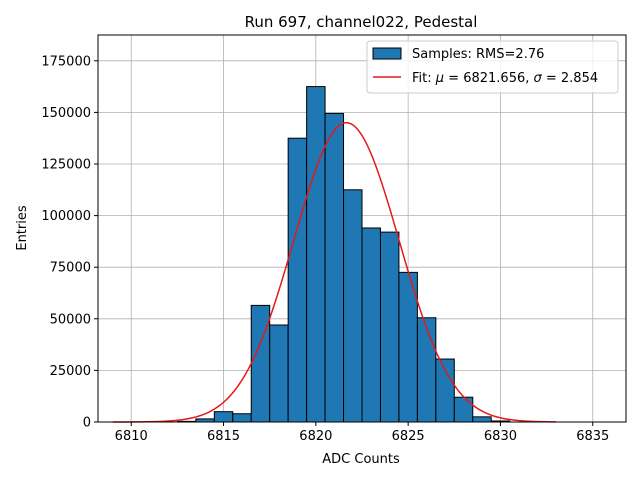 The height and width of the screenshot is (480, 640). Describe the element at coordinates (500, 436) in the screenshot. I see `x-tick-label: 6830` at that location.